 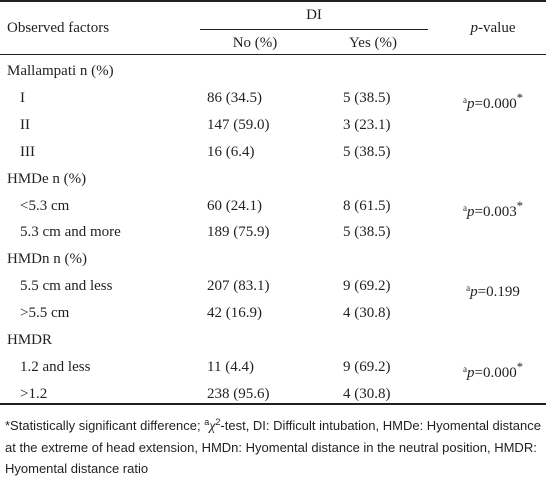 I want to click on row-value-no: 11 (4.4), so click(x=230, y=366).